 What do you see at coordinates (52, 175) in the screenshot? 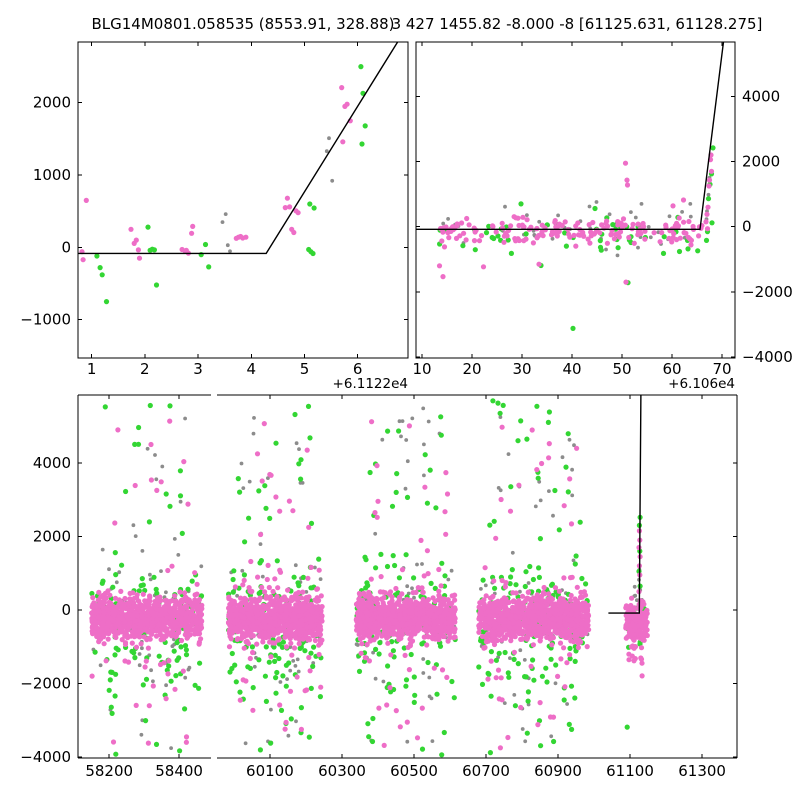
I see `svg-text: 1000` at bounding box center [52, 175].